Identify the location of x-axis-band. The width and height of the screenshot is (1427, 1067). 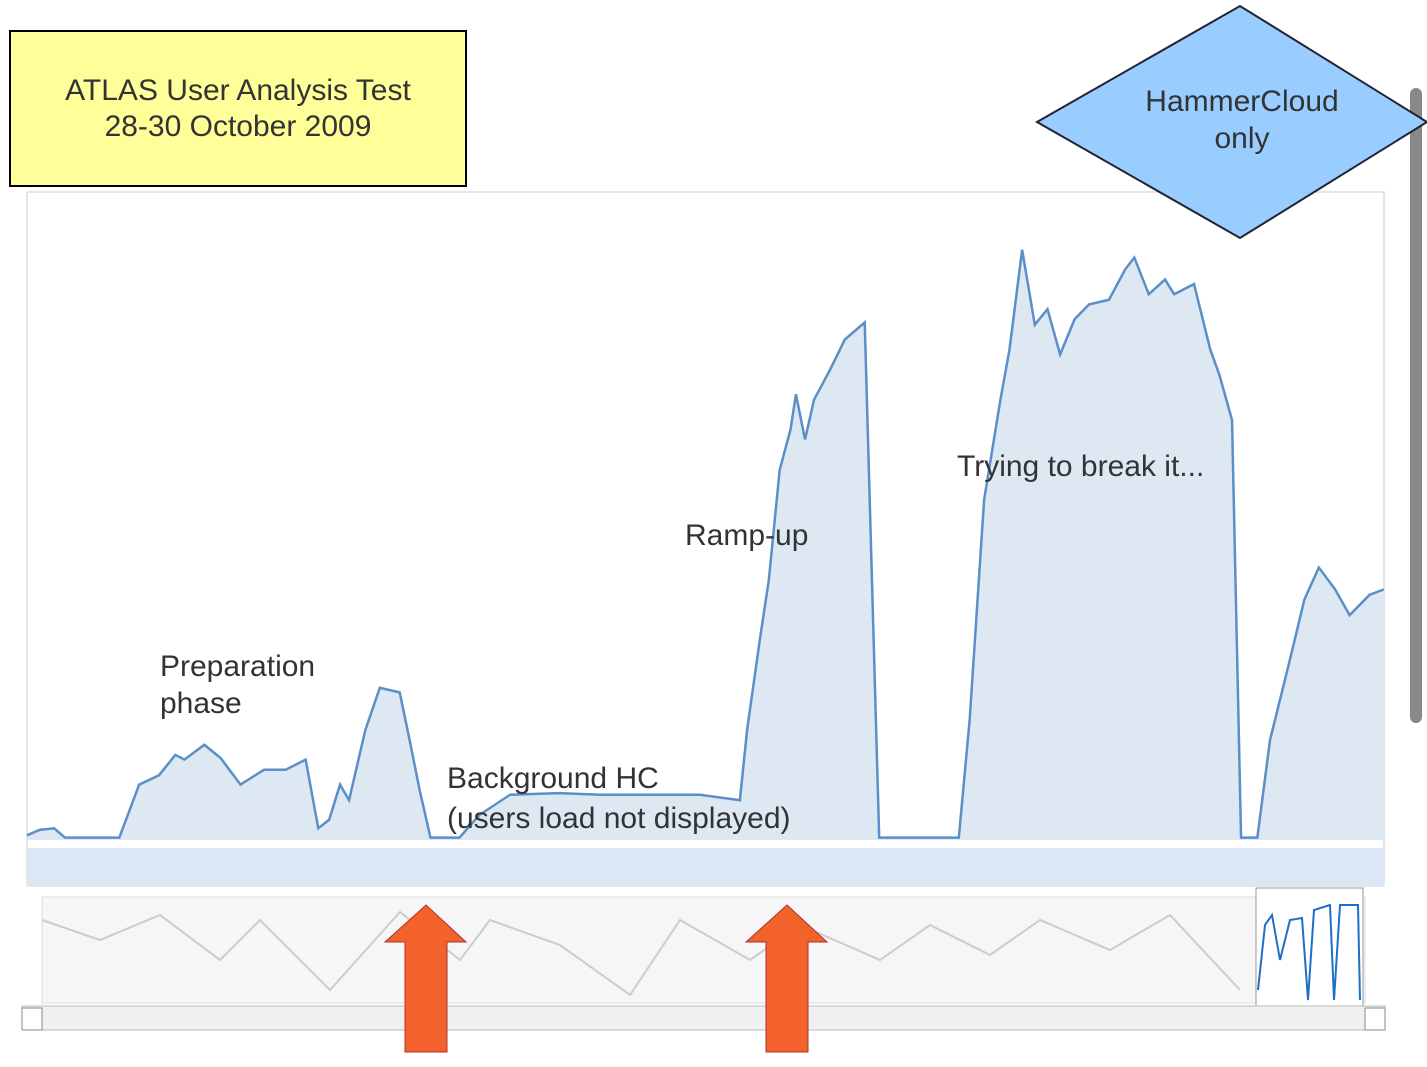
(705, 867).